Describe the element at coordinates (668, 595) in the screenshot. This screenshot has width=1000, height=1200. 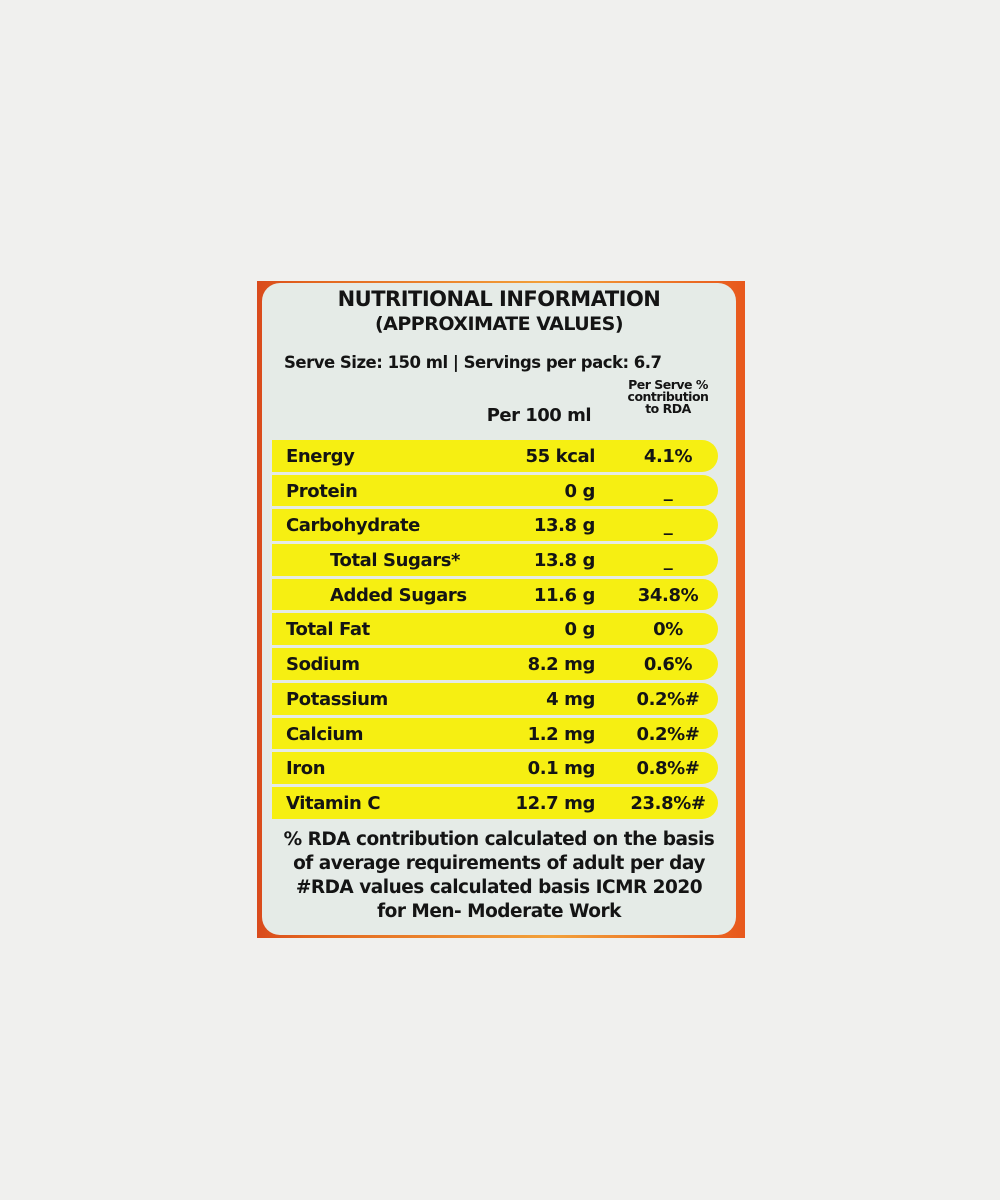
I see `nutrient-rda: 34.8%` at that location.